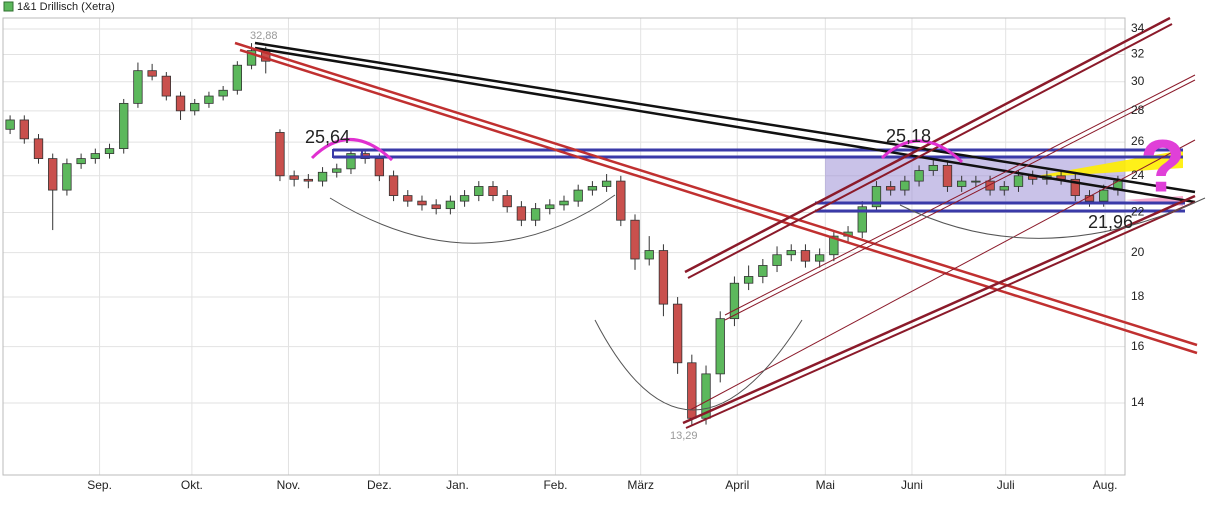  Describe the element at coordinates (1138, 346) in the screenshot. I see `y-tick-label: 16` at that location.